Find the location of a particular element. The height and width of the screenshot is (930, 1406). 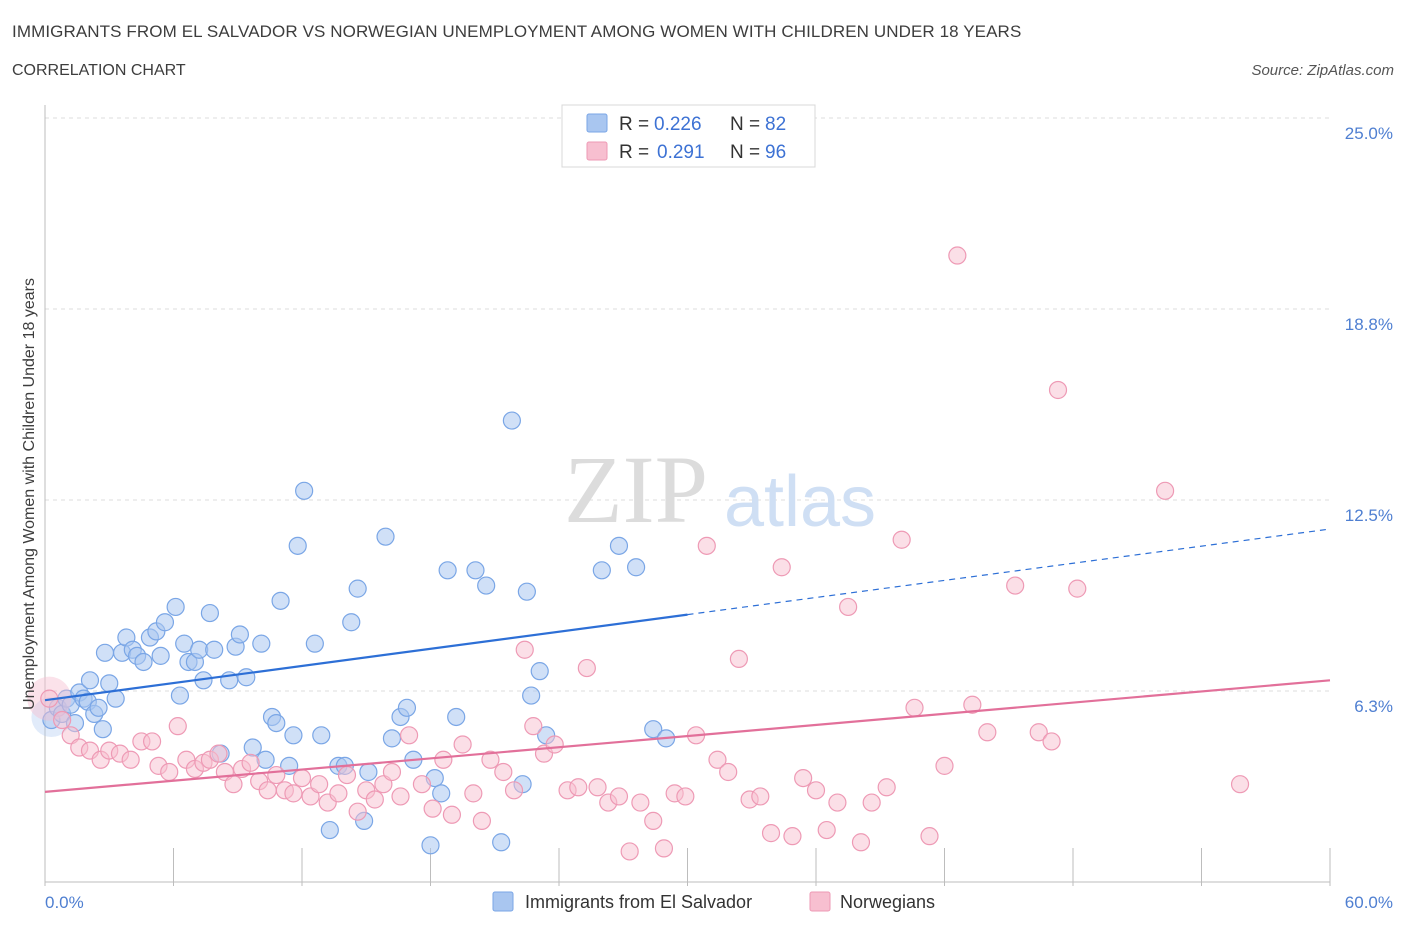

bottom-legend-label-pink: Norwegians is located at coordinates (887, 902).